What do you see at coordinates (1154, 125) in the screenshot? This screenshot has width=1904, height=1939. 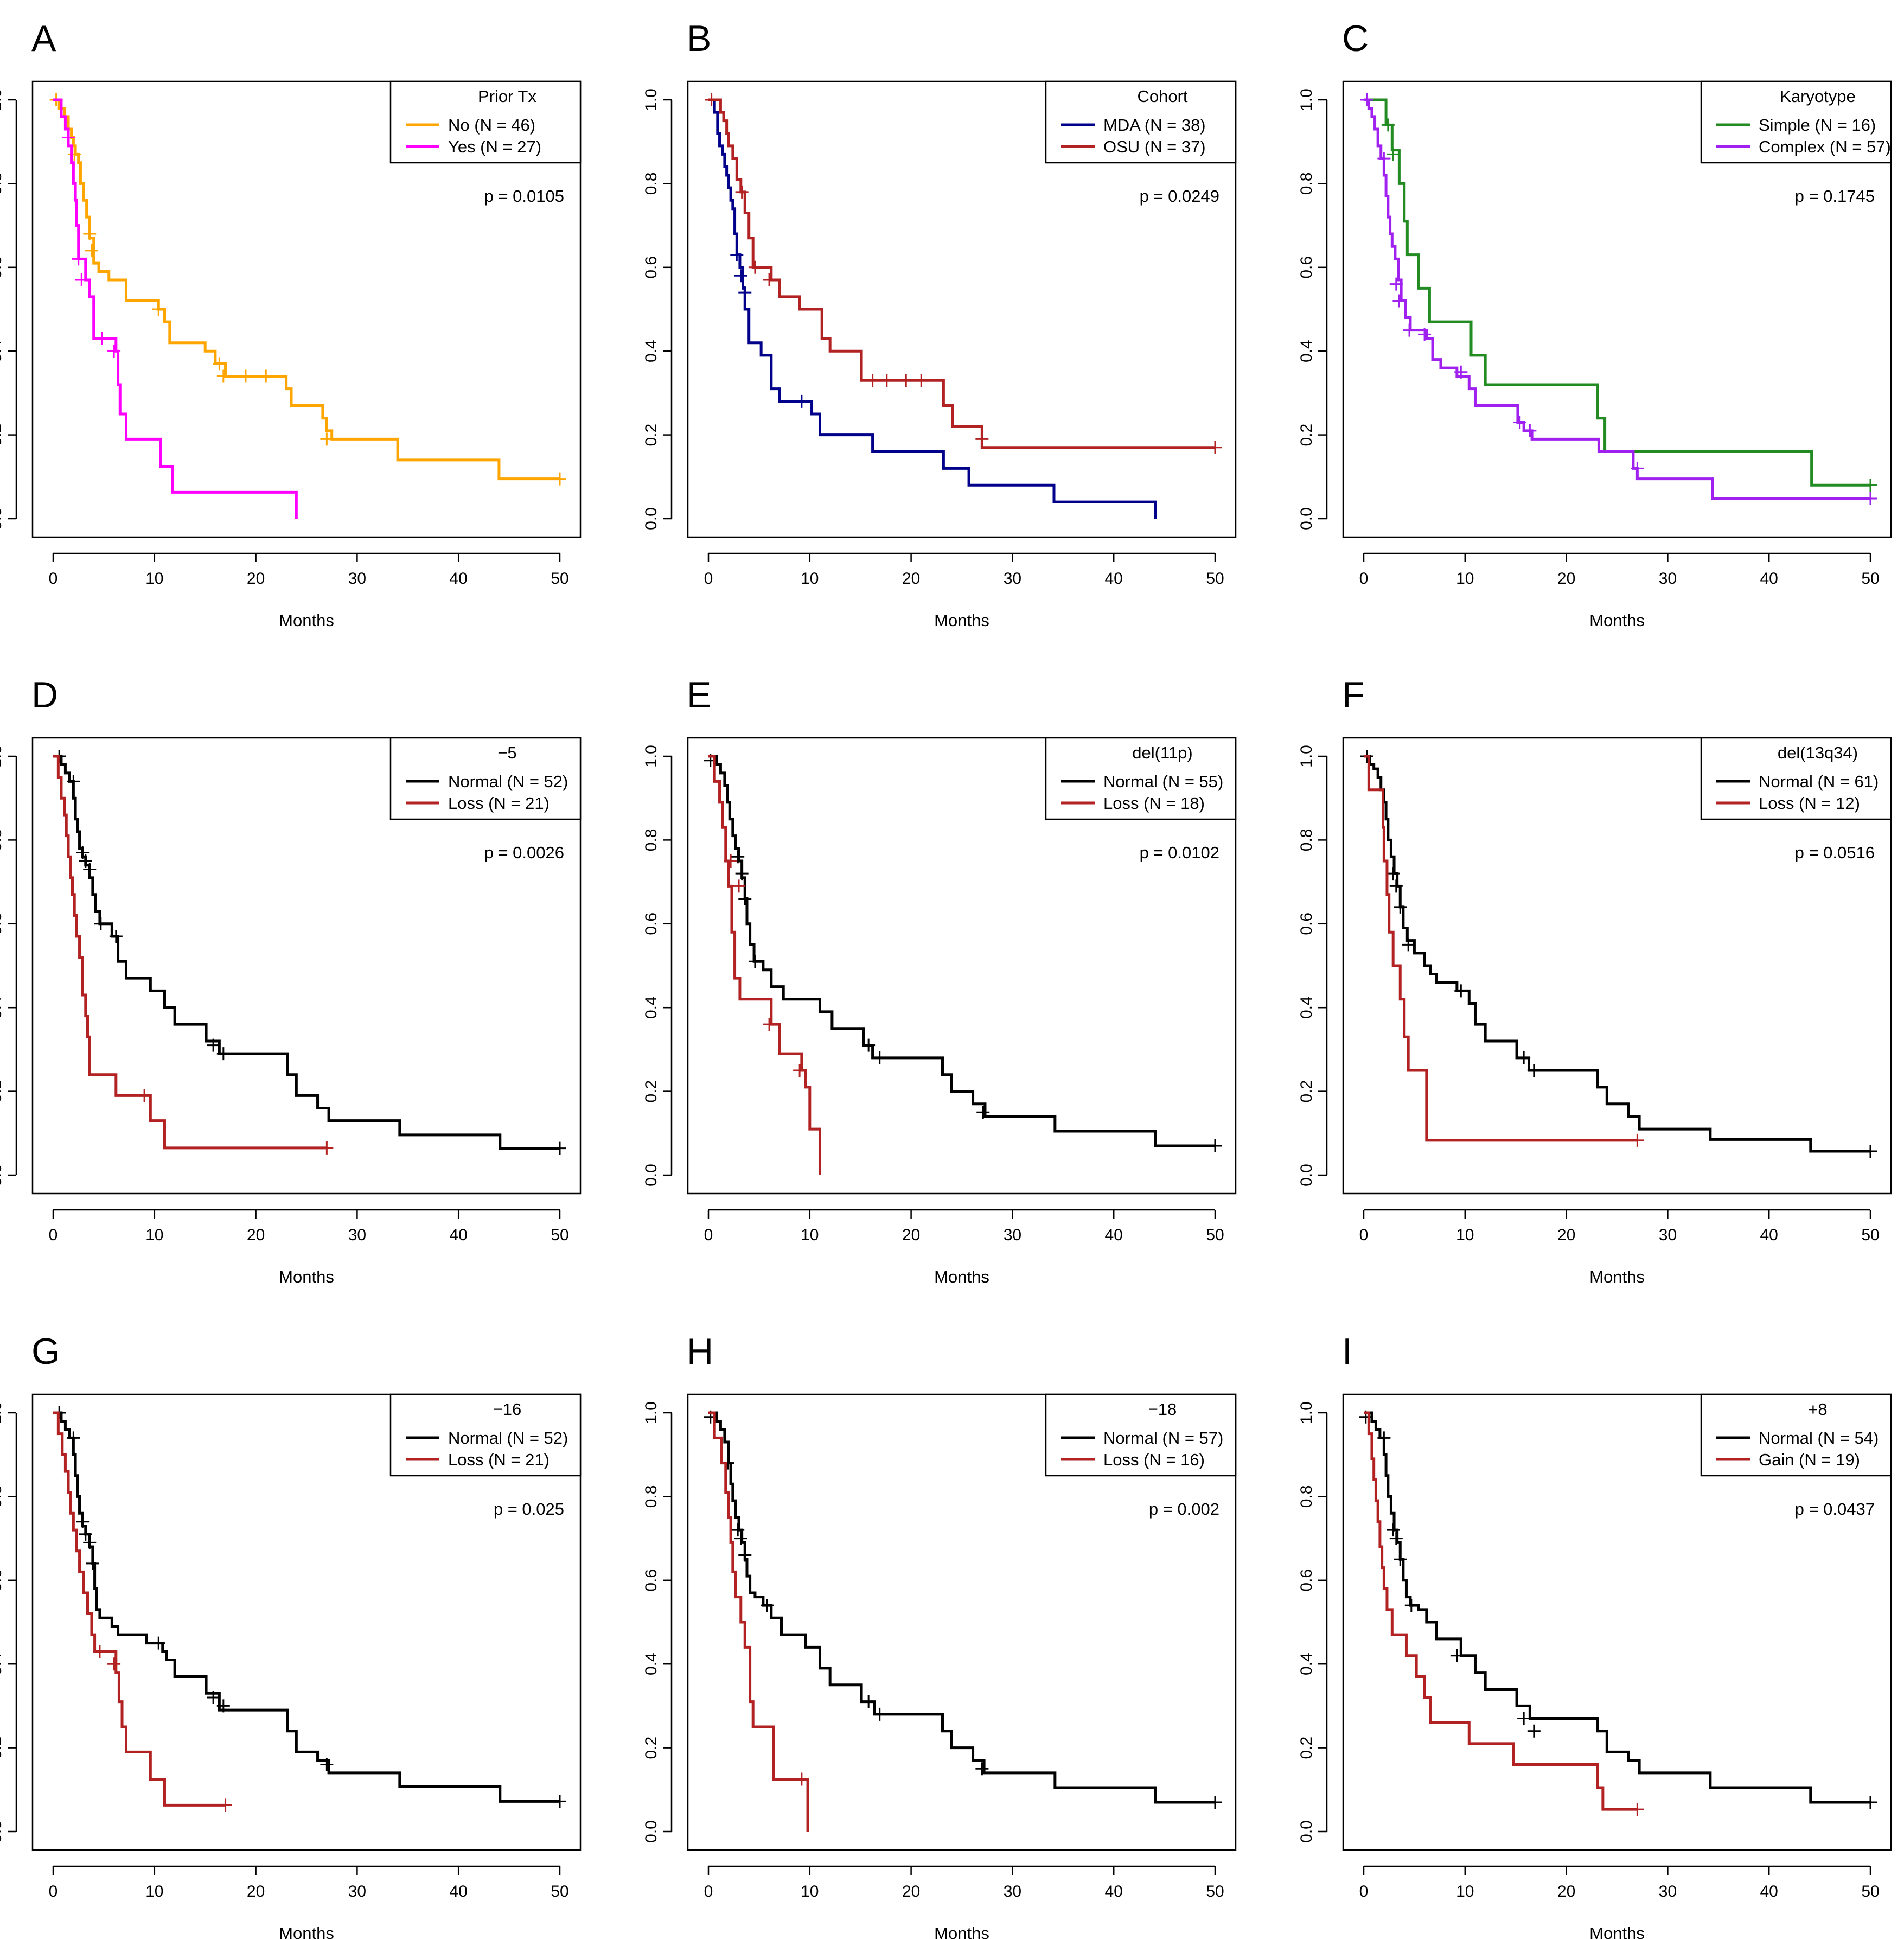 I see `legend-label-1: MDA (N = 38)` at bounding box center [1154, 125].